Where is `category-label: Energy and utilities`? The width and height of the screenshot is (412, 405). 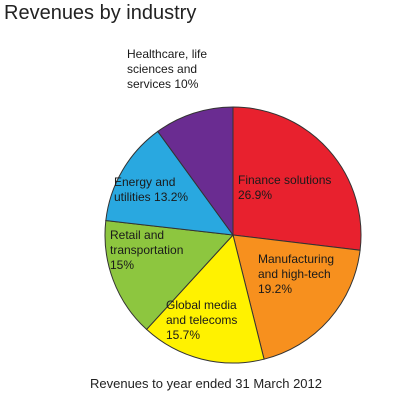
category-label: Energy and utilities is located at coordinates (145, 189).